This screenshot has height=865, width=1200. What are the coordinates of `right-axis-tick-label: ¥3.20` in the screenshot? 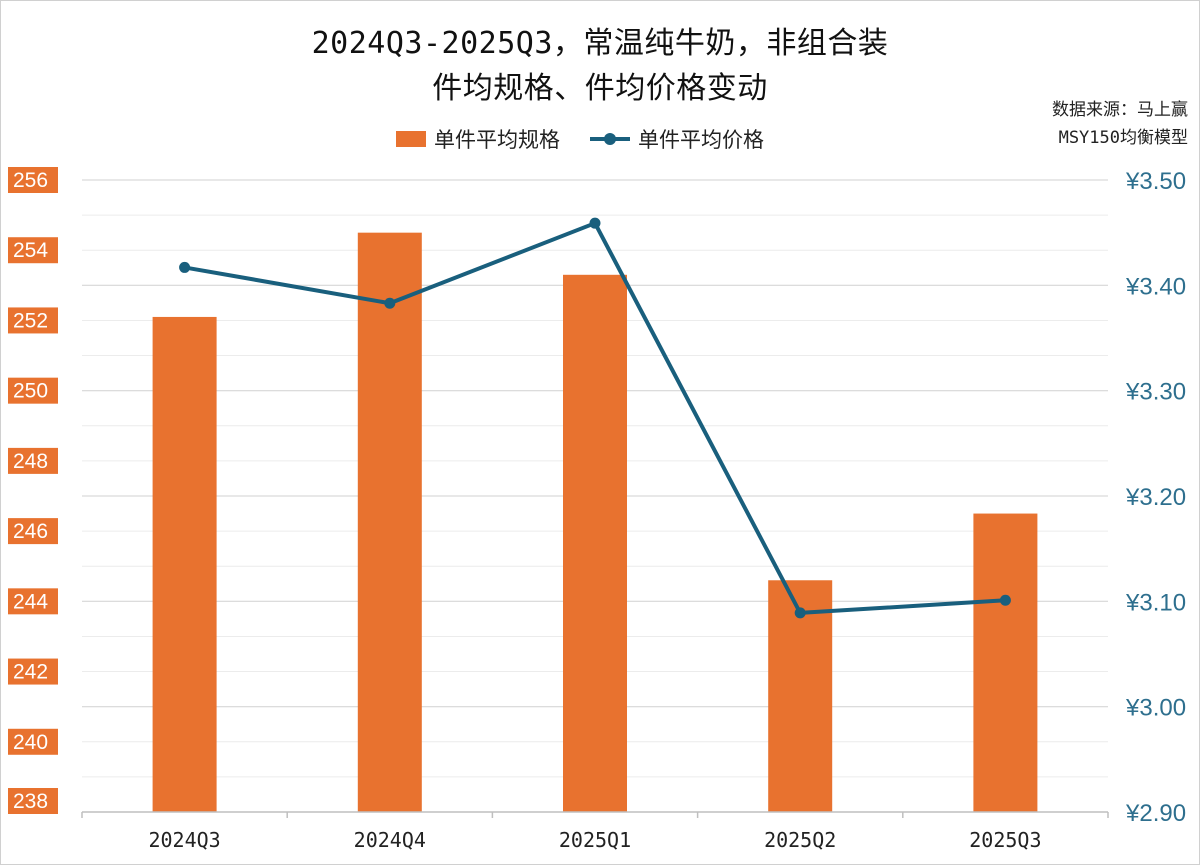 It's located at (1155, 497).